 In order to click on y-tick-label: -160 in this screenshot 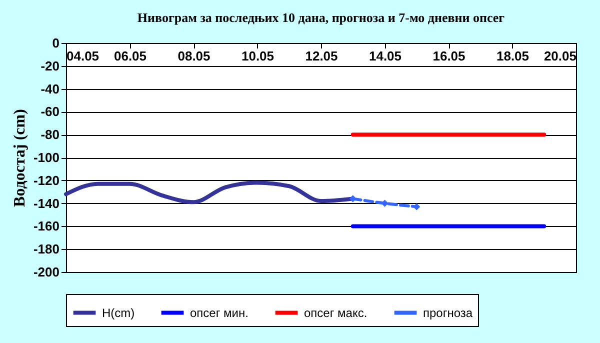, I will do `click(46, 226)`.